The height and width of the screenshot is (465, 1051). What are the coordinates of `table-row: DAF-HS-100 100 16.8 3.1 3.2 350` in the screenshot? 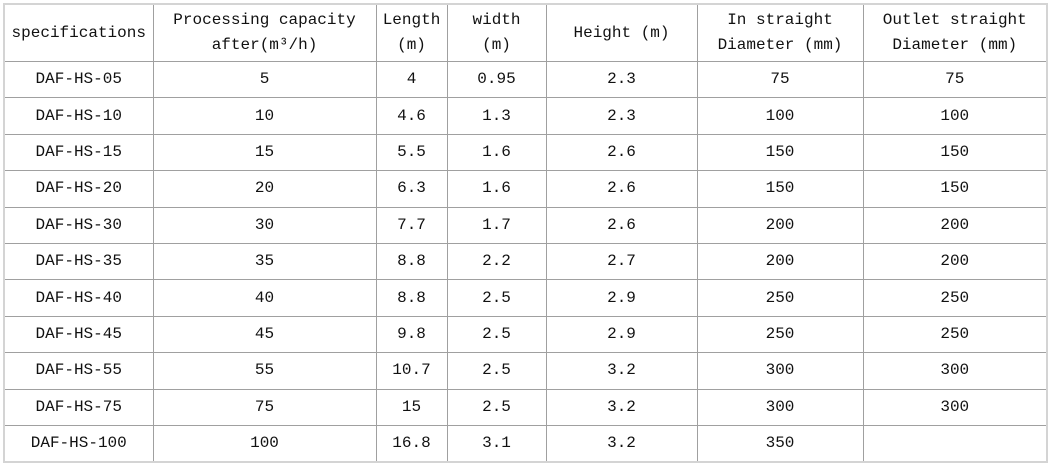 It's located at (525, 443).